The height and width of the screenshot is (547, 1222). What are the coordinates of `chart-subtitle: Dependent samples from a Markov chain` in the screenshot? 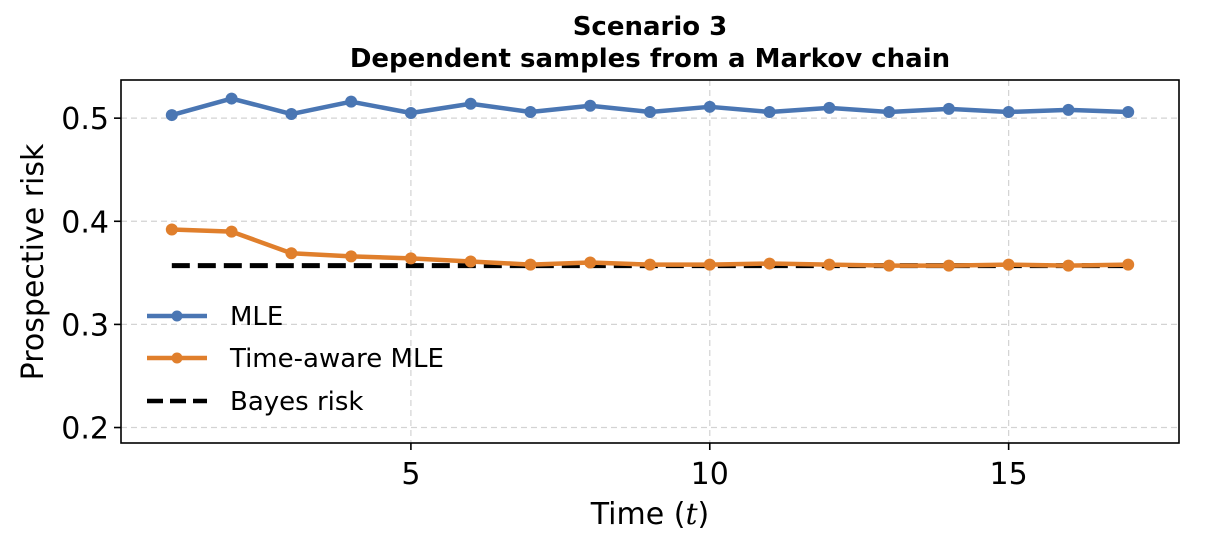 It's located at (650, 59).